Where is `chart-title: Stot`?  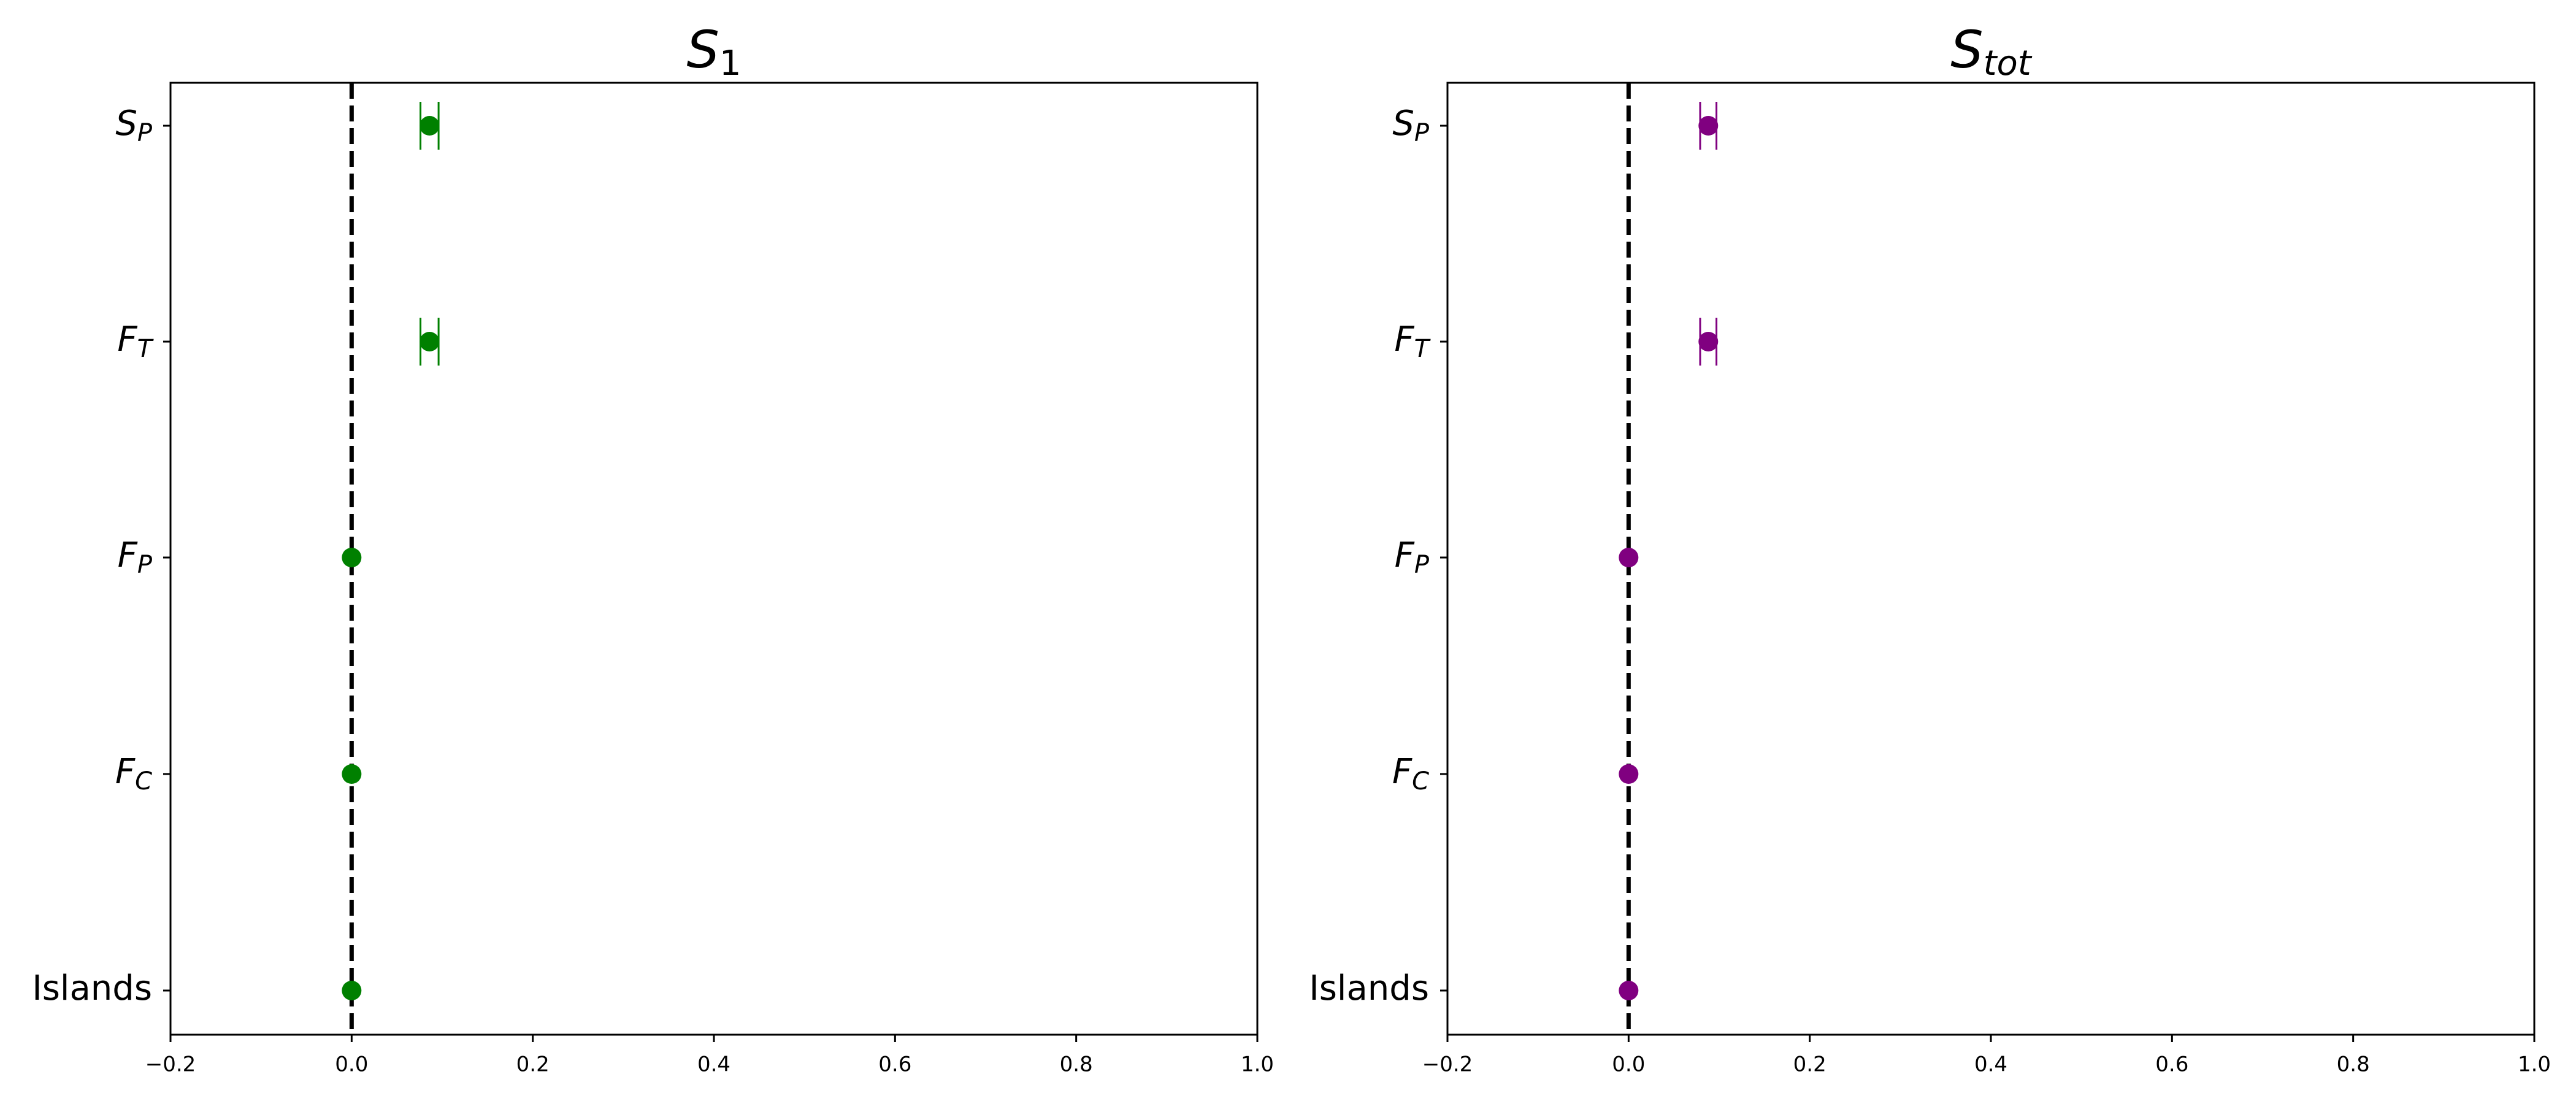 chart-title: Stot is located at coordinates (1991, 51).